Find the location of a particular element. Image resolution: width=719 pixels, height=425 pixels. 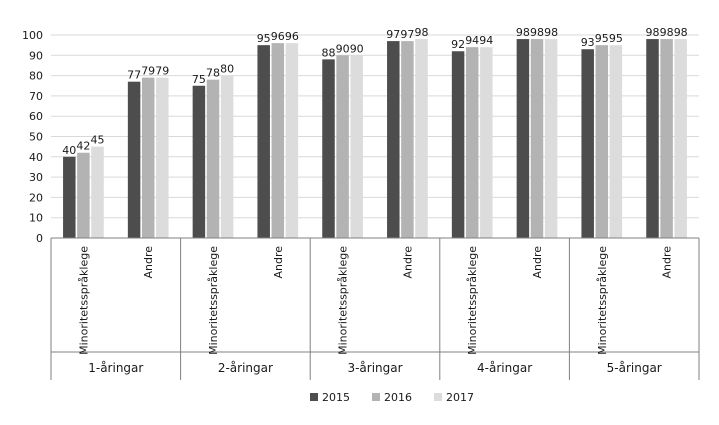

group-label: 5-åringar is located at coordinates (634, 368).